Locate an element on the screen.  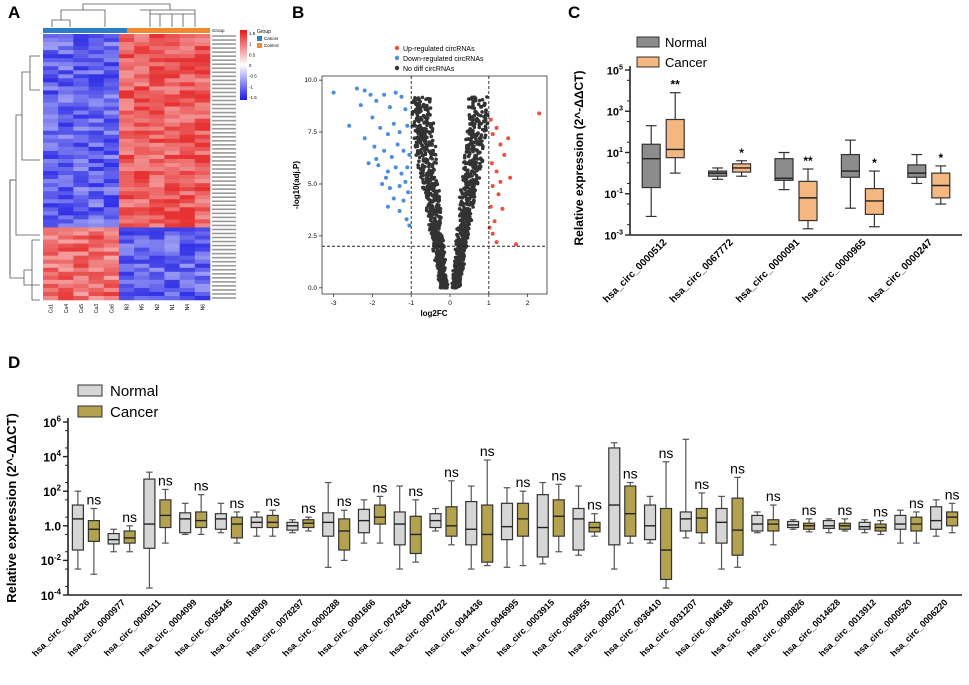
legend-swatch-normal-d is located at coordinates (90, 390).